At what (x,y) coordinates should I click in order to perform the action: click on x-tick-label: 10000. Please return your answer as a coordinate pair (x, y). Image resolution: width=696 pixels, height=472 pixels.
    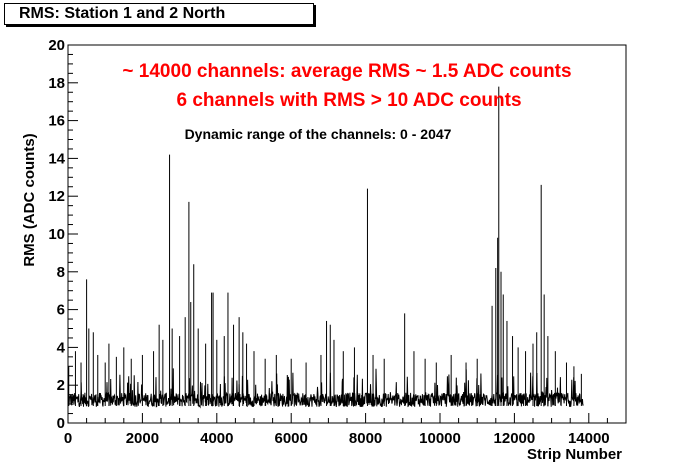
    Looking at the image, I should click on (440, 438).